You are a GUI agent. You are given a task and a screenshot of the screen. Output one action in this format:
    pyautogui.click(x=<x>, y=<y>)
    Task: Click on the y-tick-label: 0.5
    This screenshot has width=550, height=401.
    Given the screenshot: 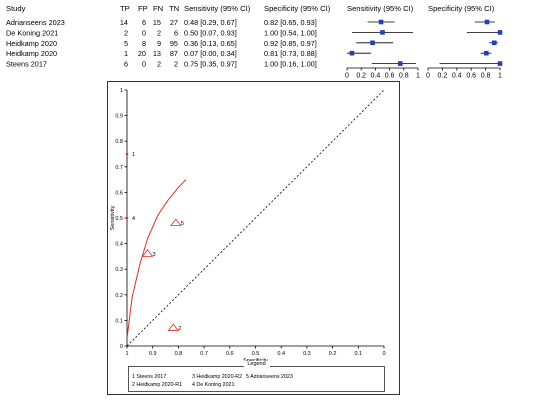 What is the action you would take?
    pyautogui.click(x=119, y=219)
    